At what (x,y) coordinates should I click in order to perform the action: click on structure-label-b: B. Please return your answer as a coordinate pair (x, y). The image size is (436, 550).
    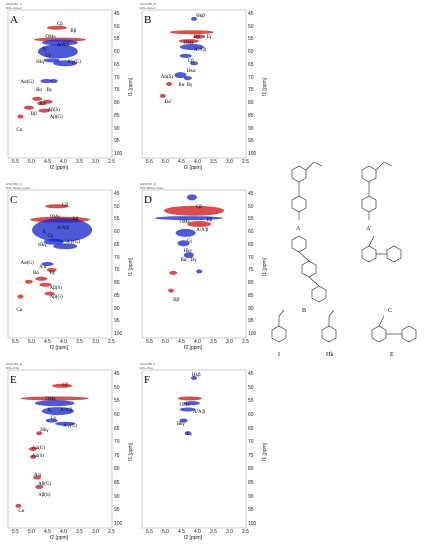
    Looking at the image, I should click on (304, 311).